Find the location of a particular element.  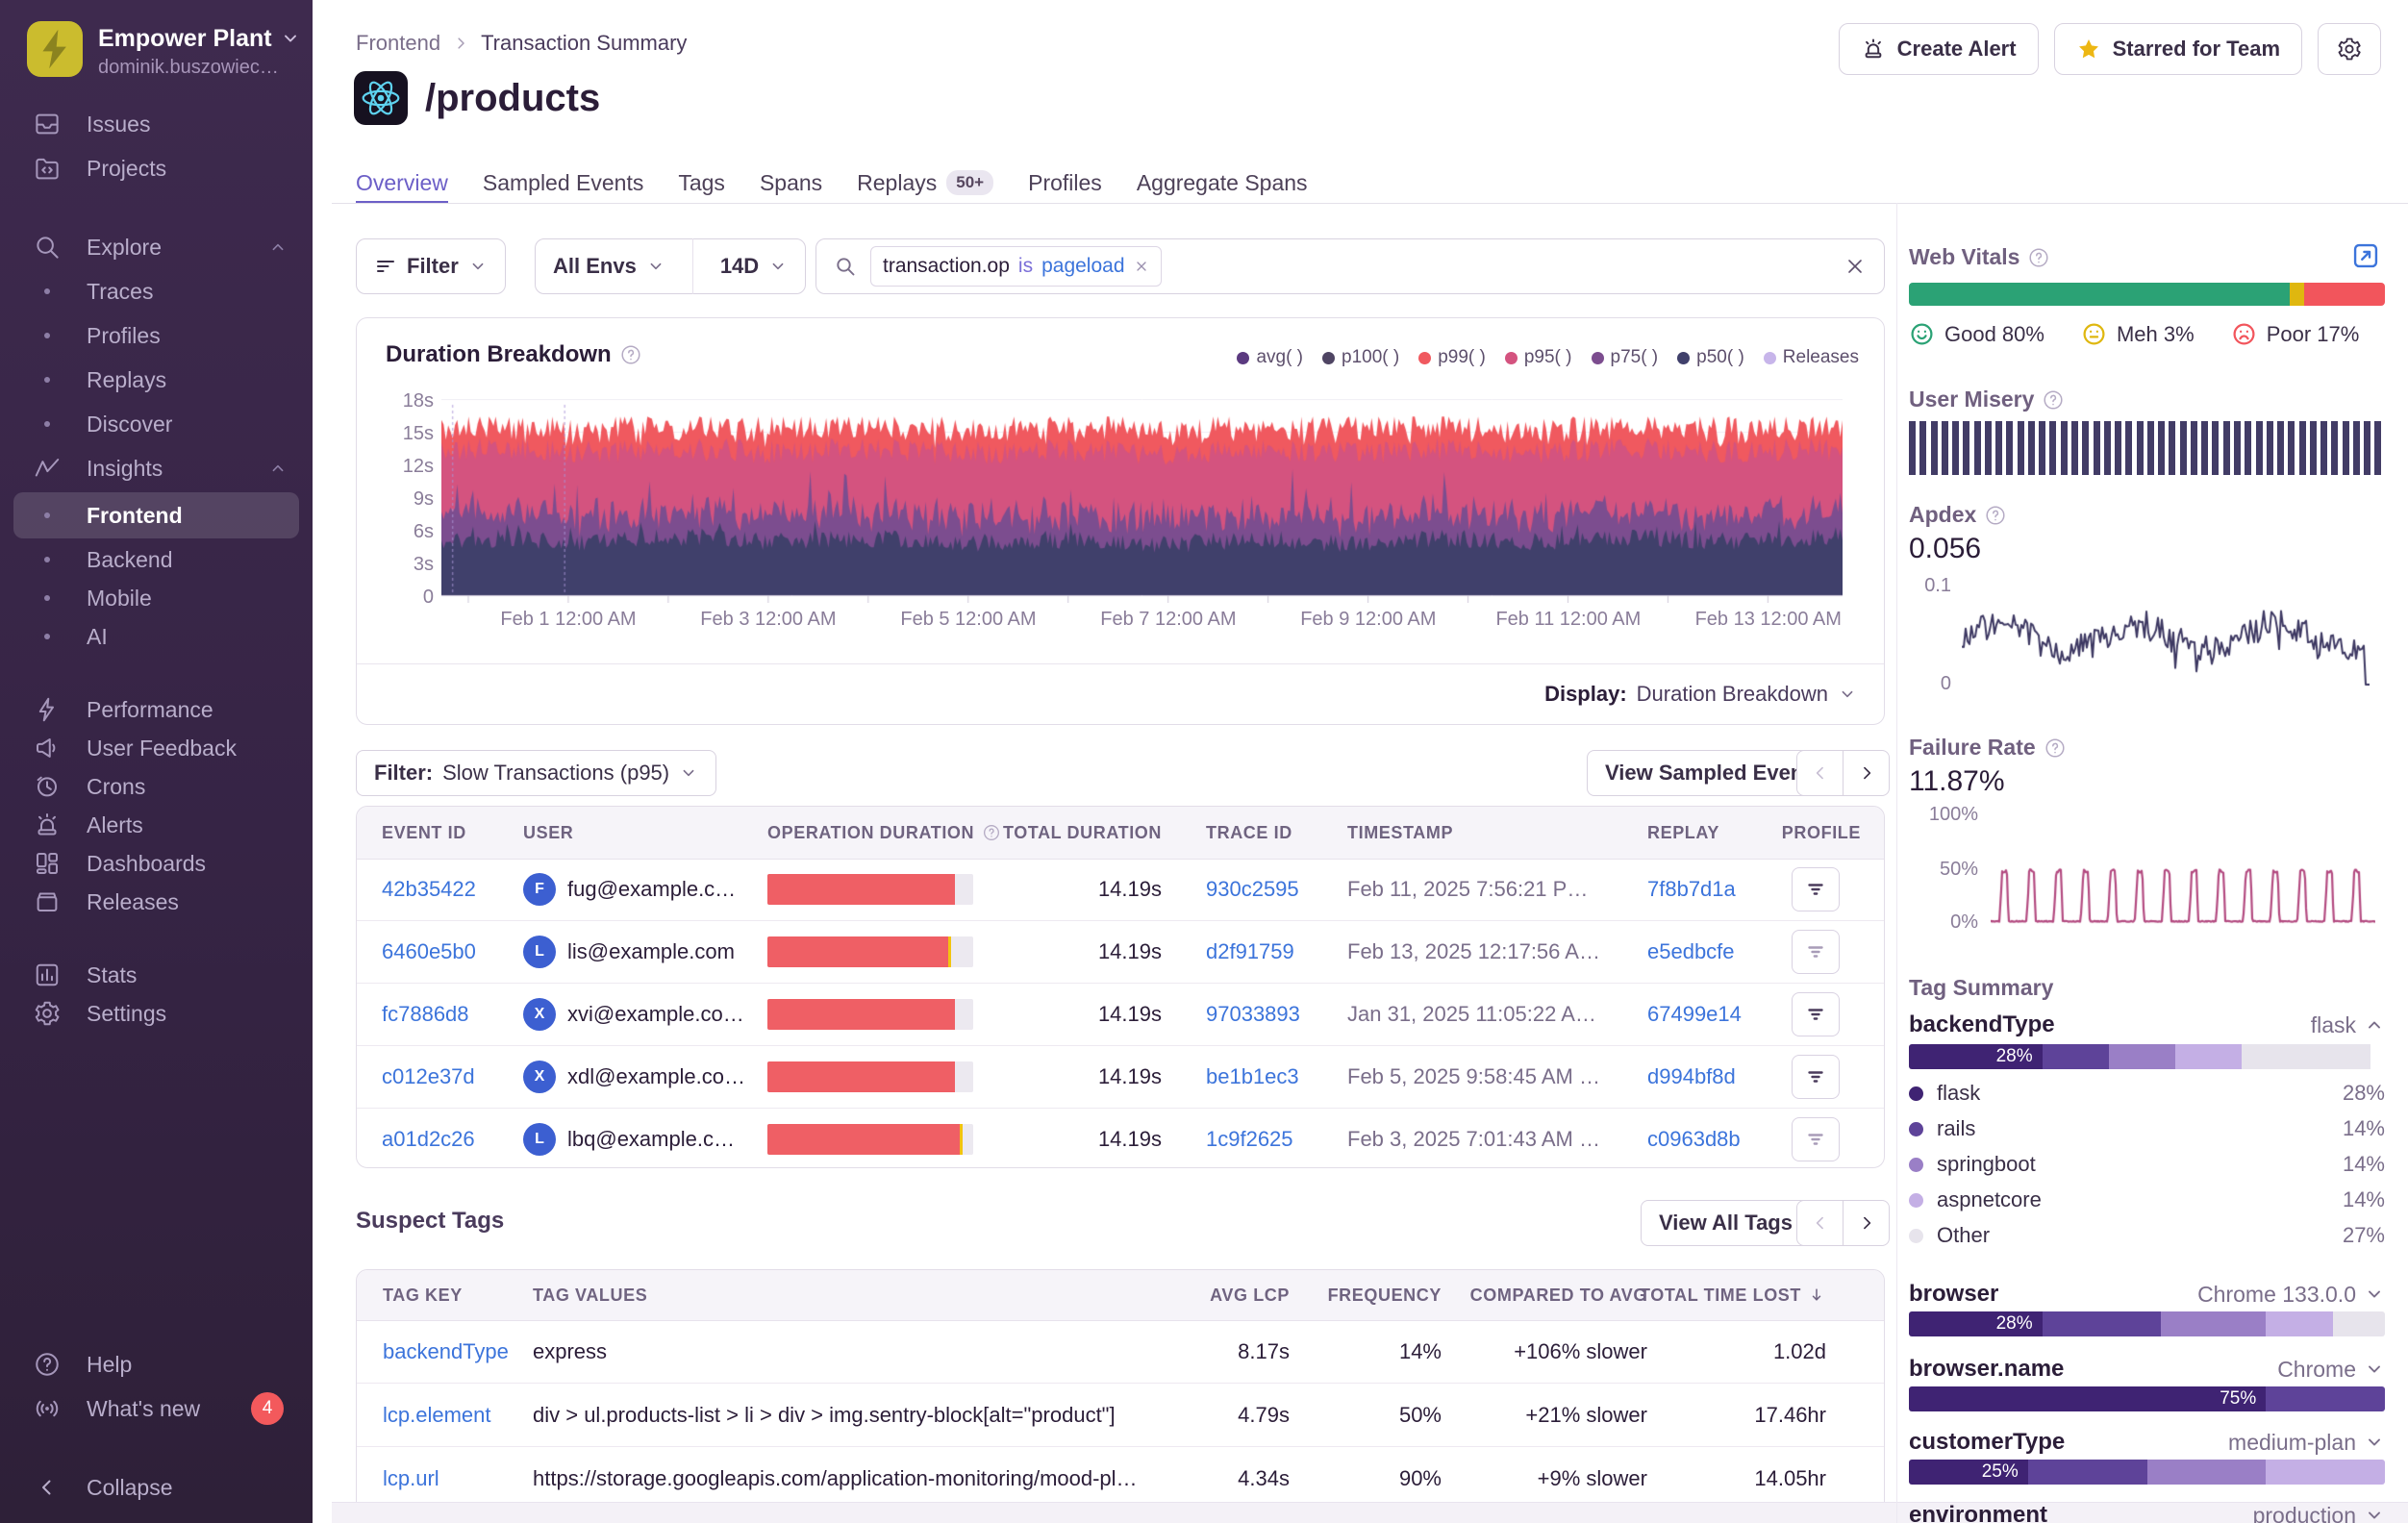

sidebar-item-backend: Backend is located at coordinates (156, 559).